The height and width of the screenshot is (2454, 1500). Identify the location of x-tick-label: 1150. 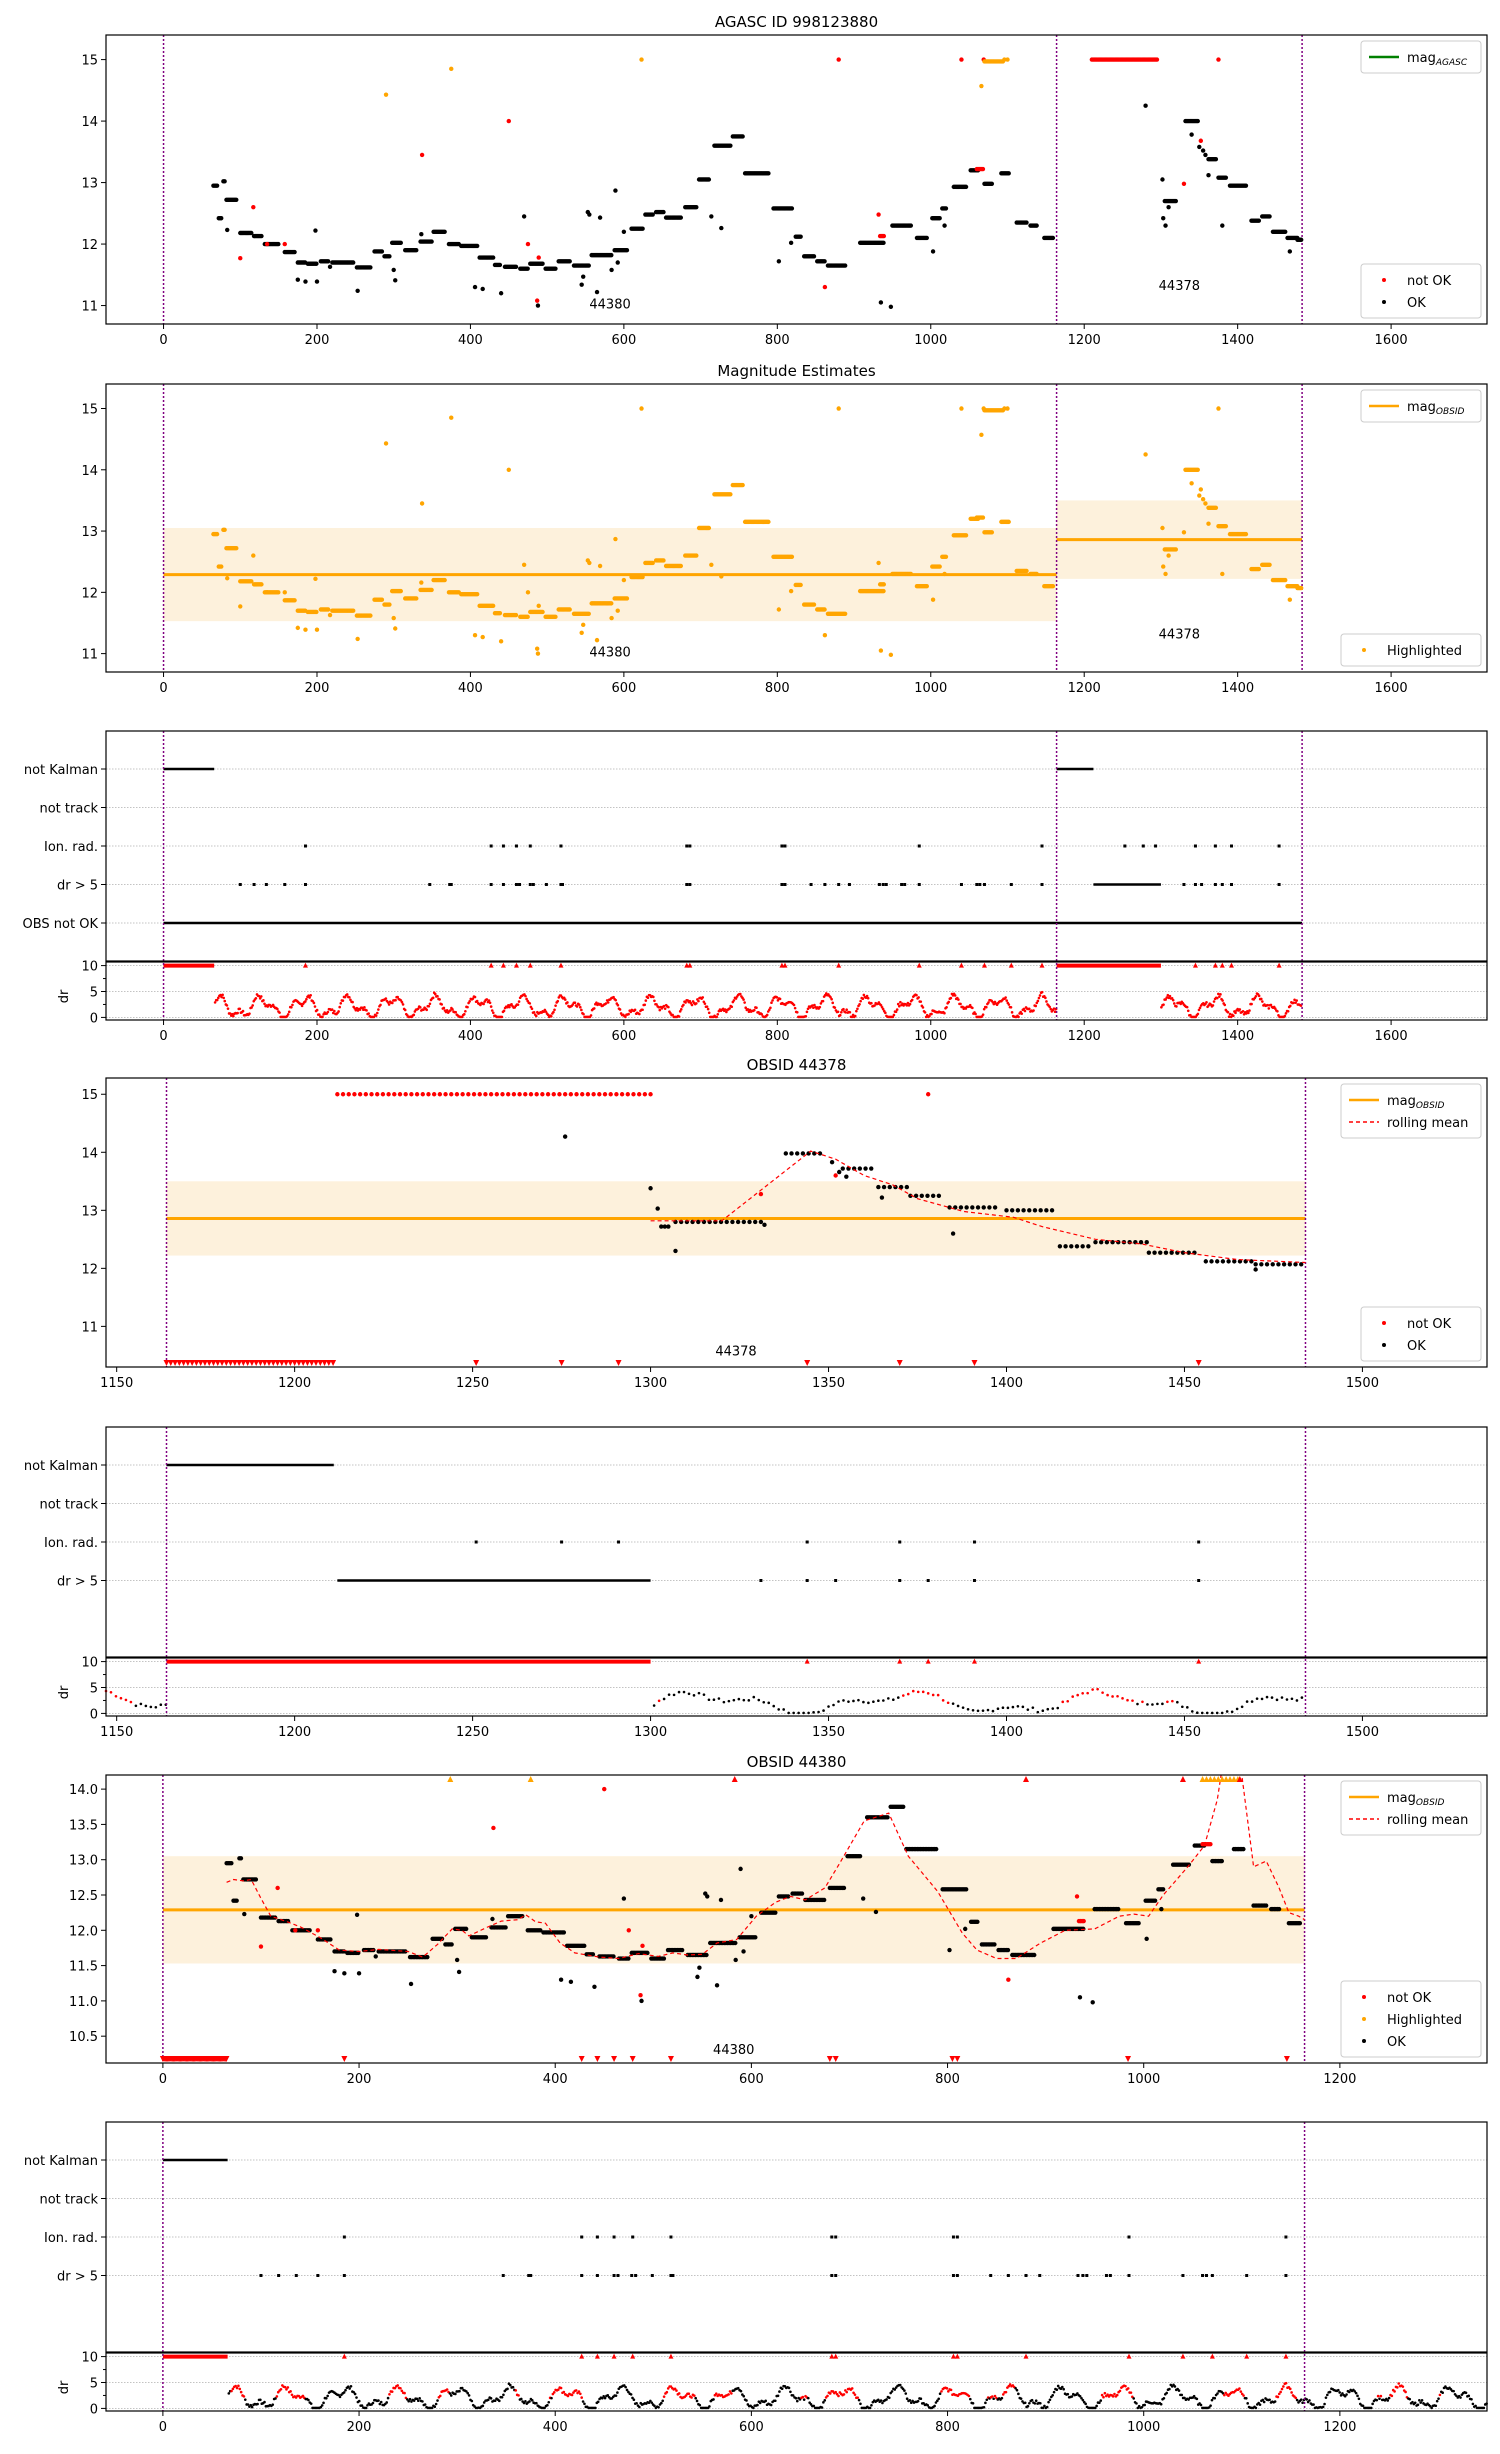
(116, 1383).